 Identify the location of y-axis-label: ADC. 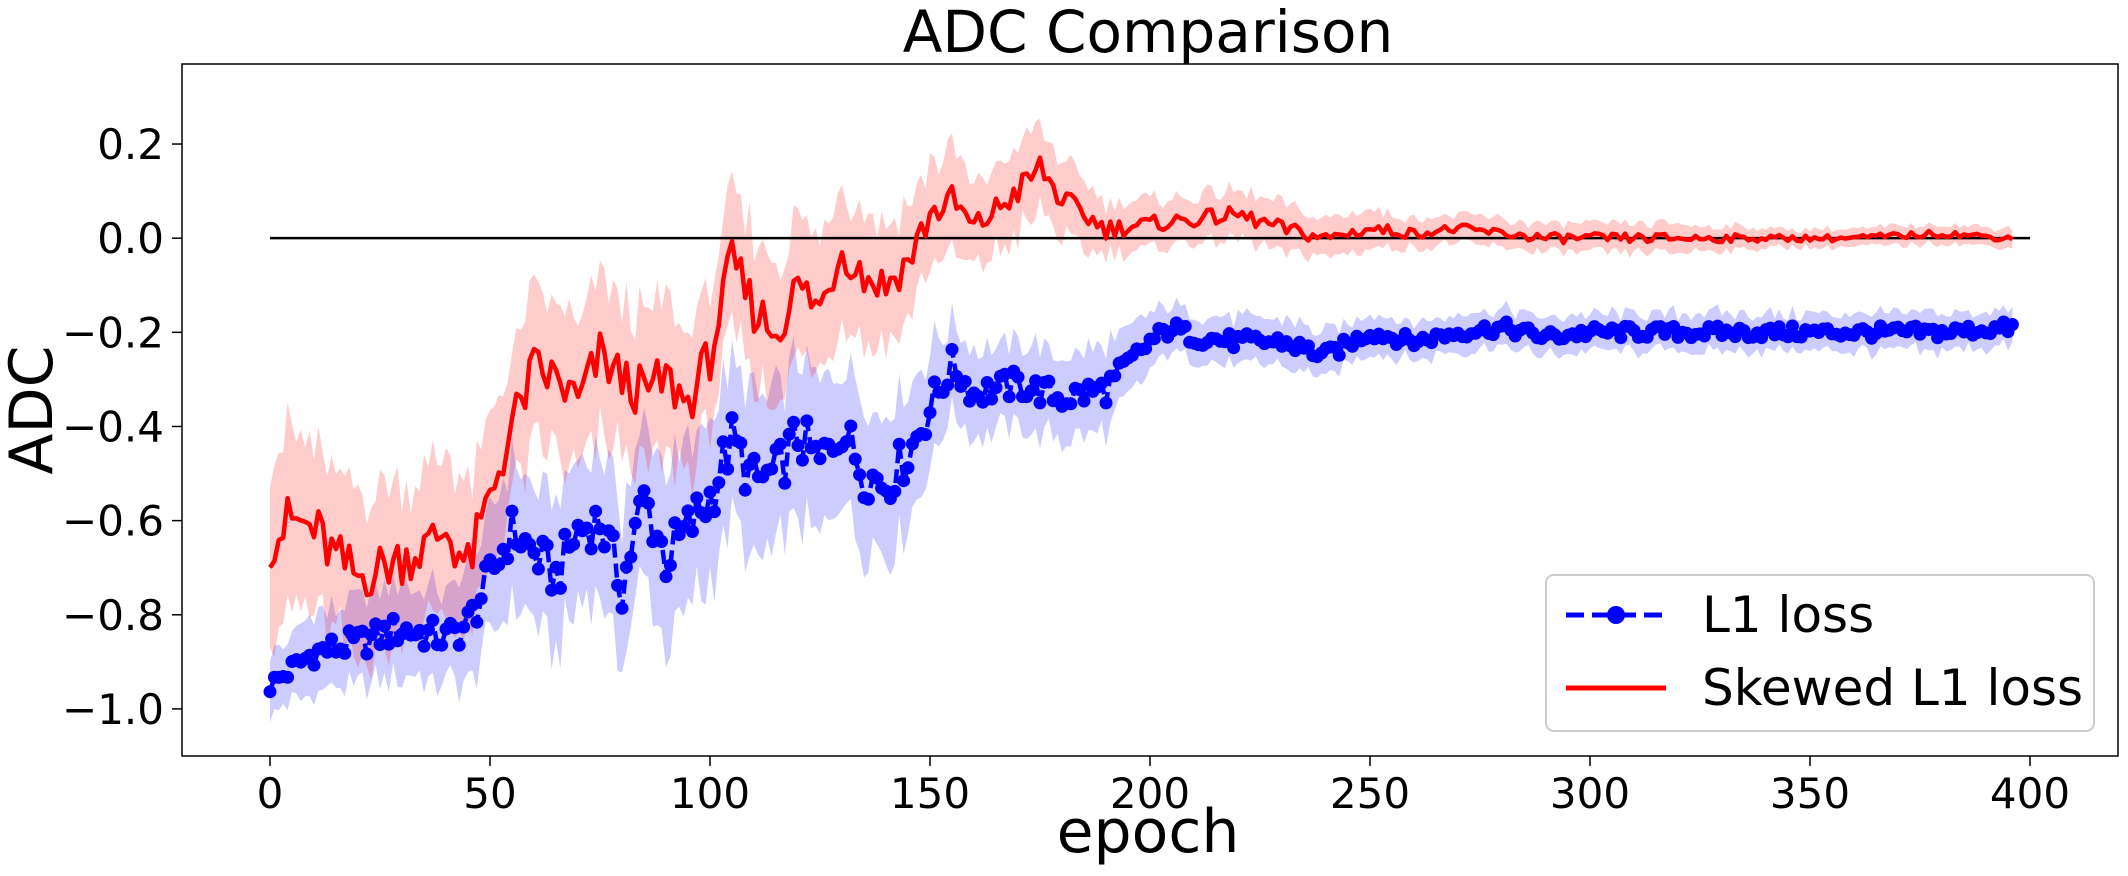
(33, 409).